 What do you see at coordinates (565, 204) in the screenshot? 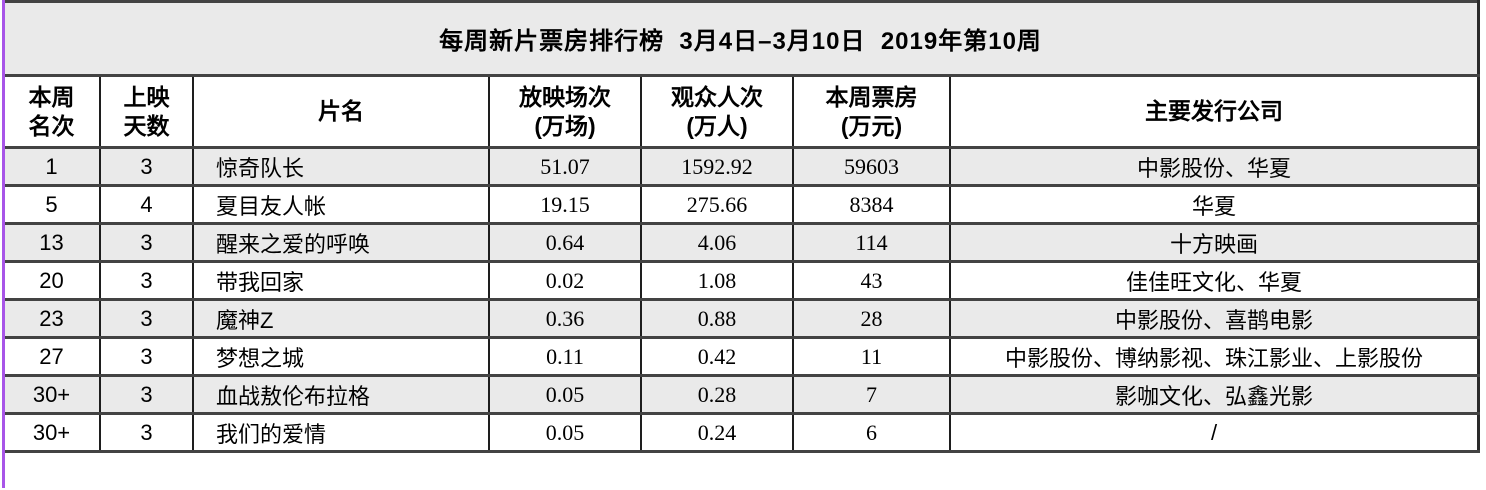
I see `cell-screenings: 19.15` at bounding box center [565, 204].